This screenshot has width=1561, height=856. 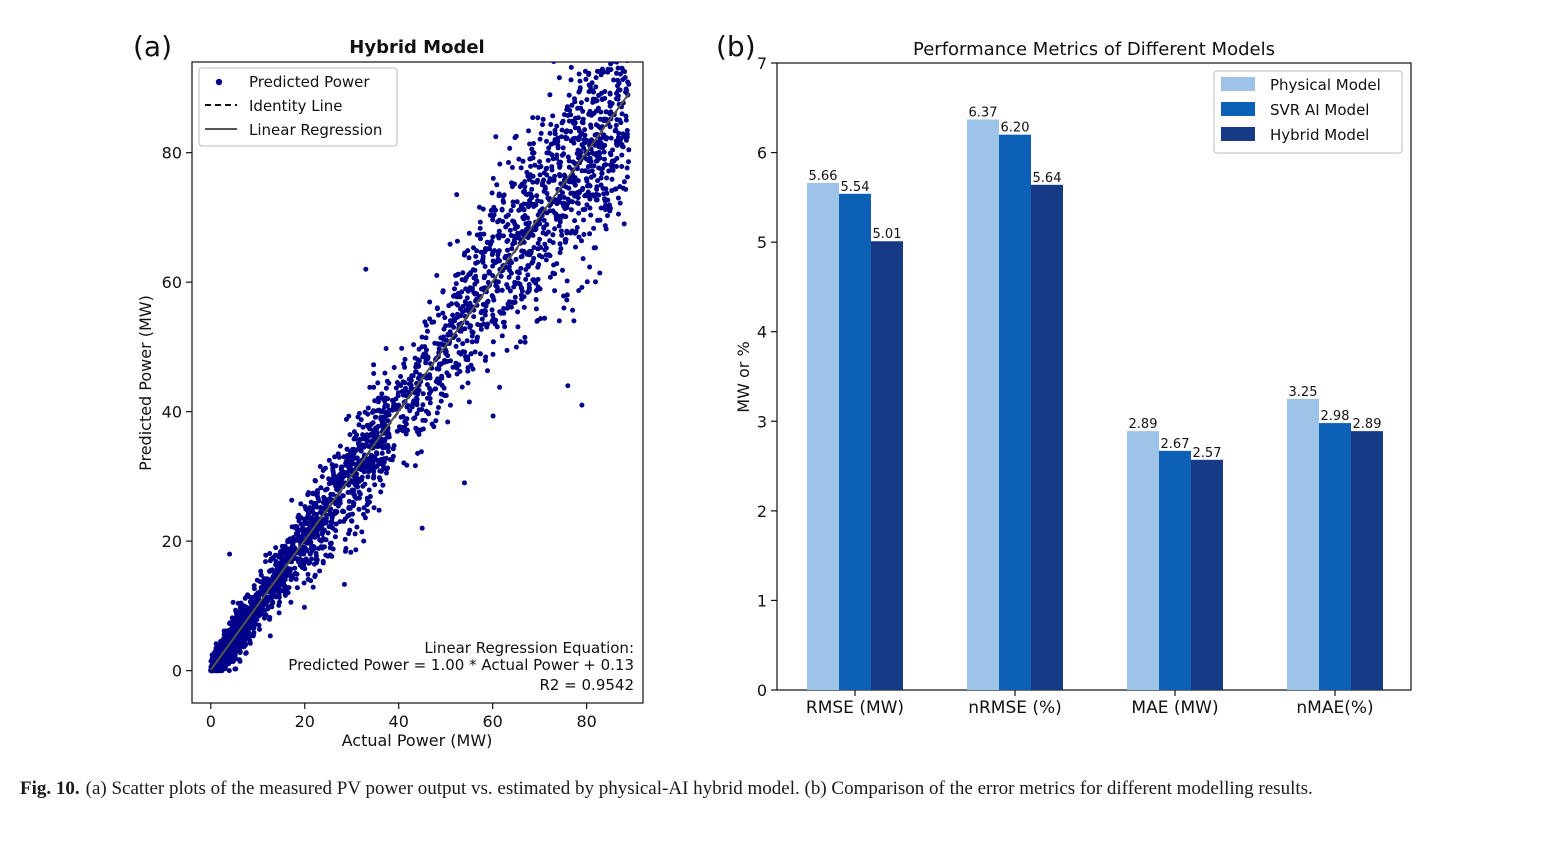 What do you see at coordinates (1015, 412) in the screenshot?
I see `bar-svr-ai-model` at bounding box center [1015, 412].